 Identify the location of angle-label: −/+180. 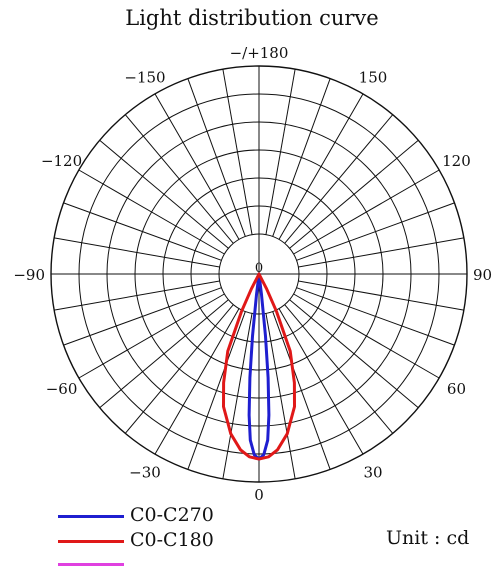
(259, 53).